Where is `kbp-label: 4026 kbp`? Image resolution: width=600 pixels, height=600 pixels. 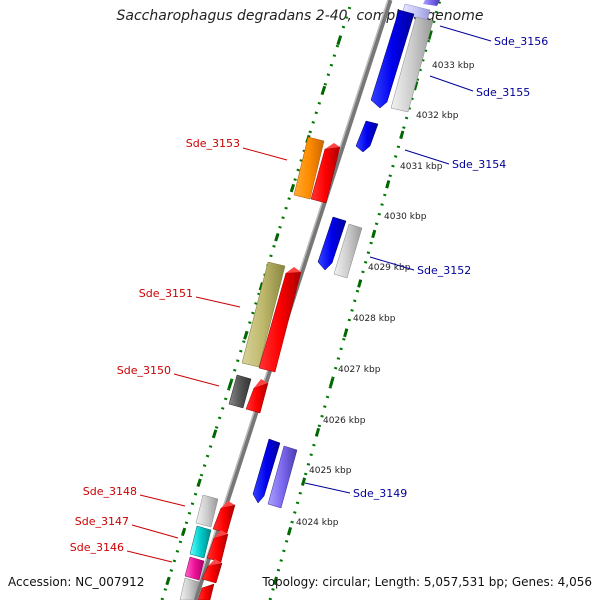 kbp-label: 4026 kbp is located at coordinates (344, 421).